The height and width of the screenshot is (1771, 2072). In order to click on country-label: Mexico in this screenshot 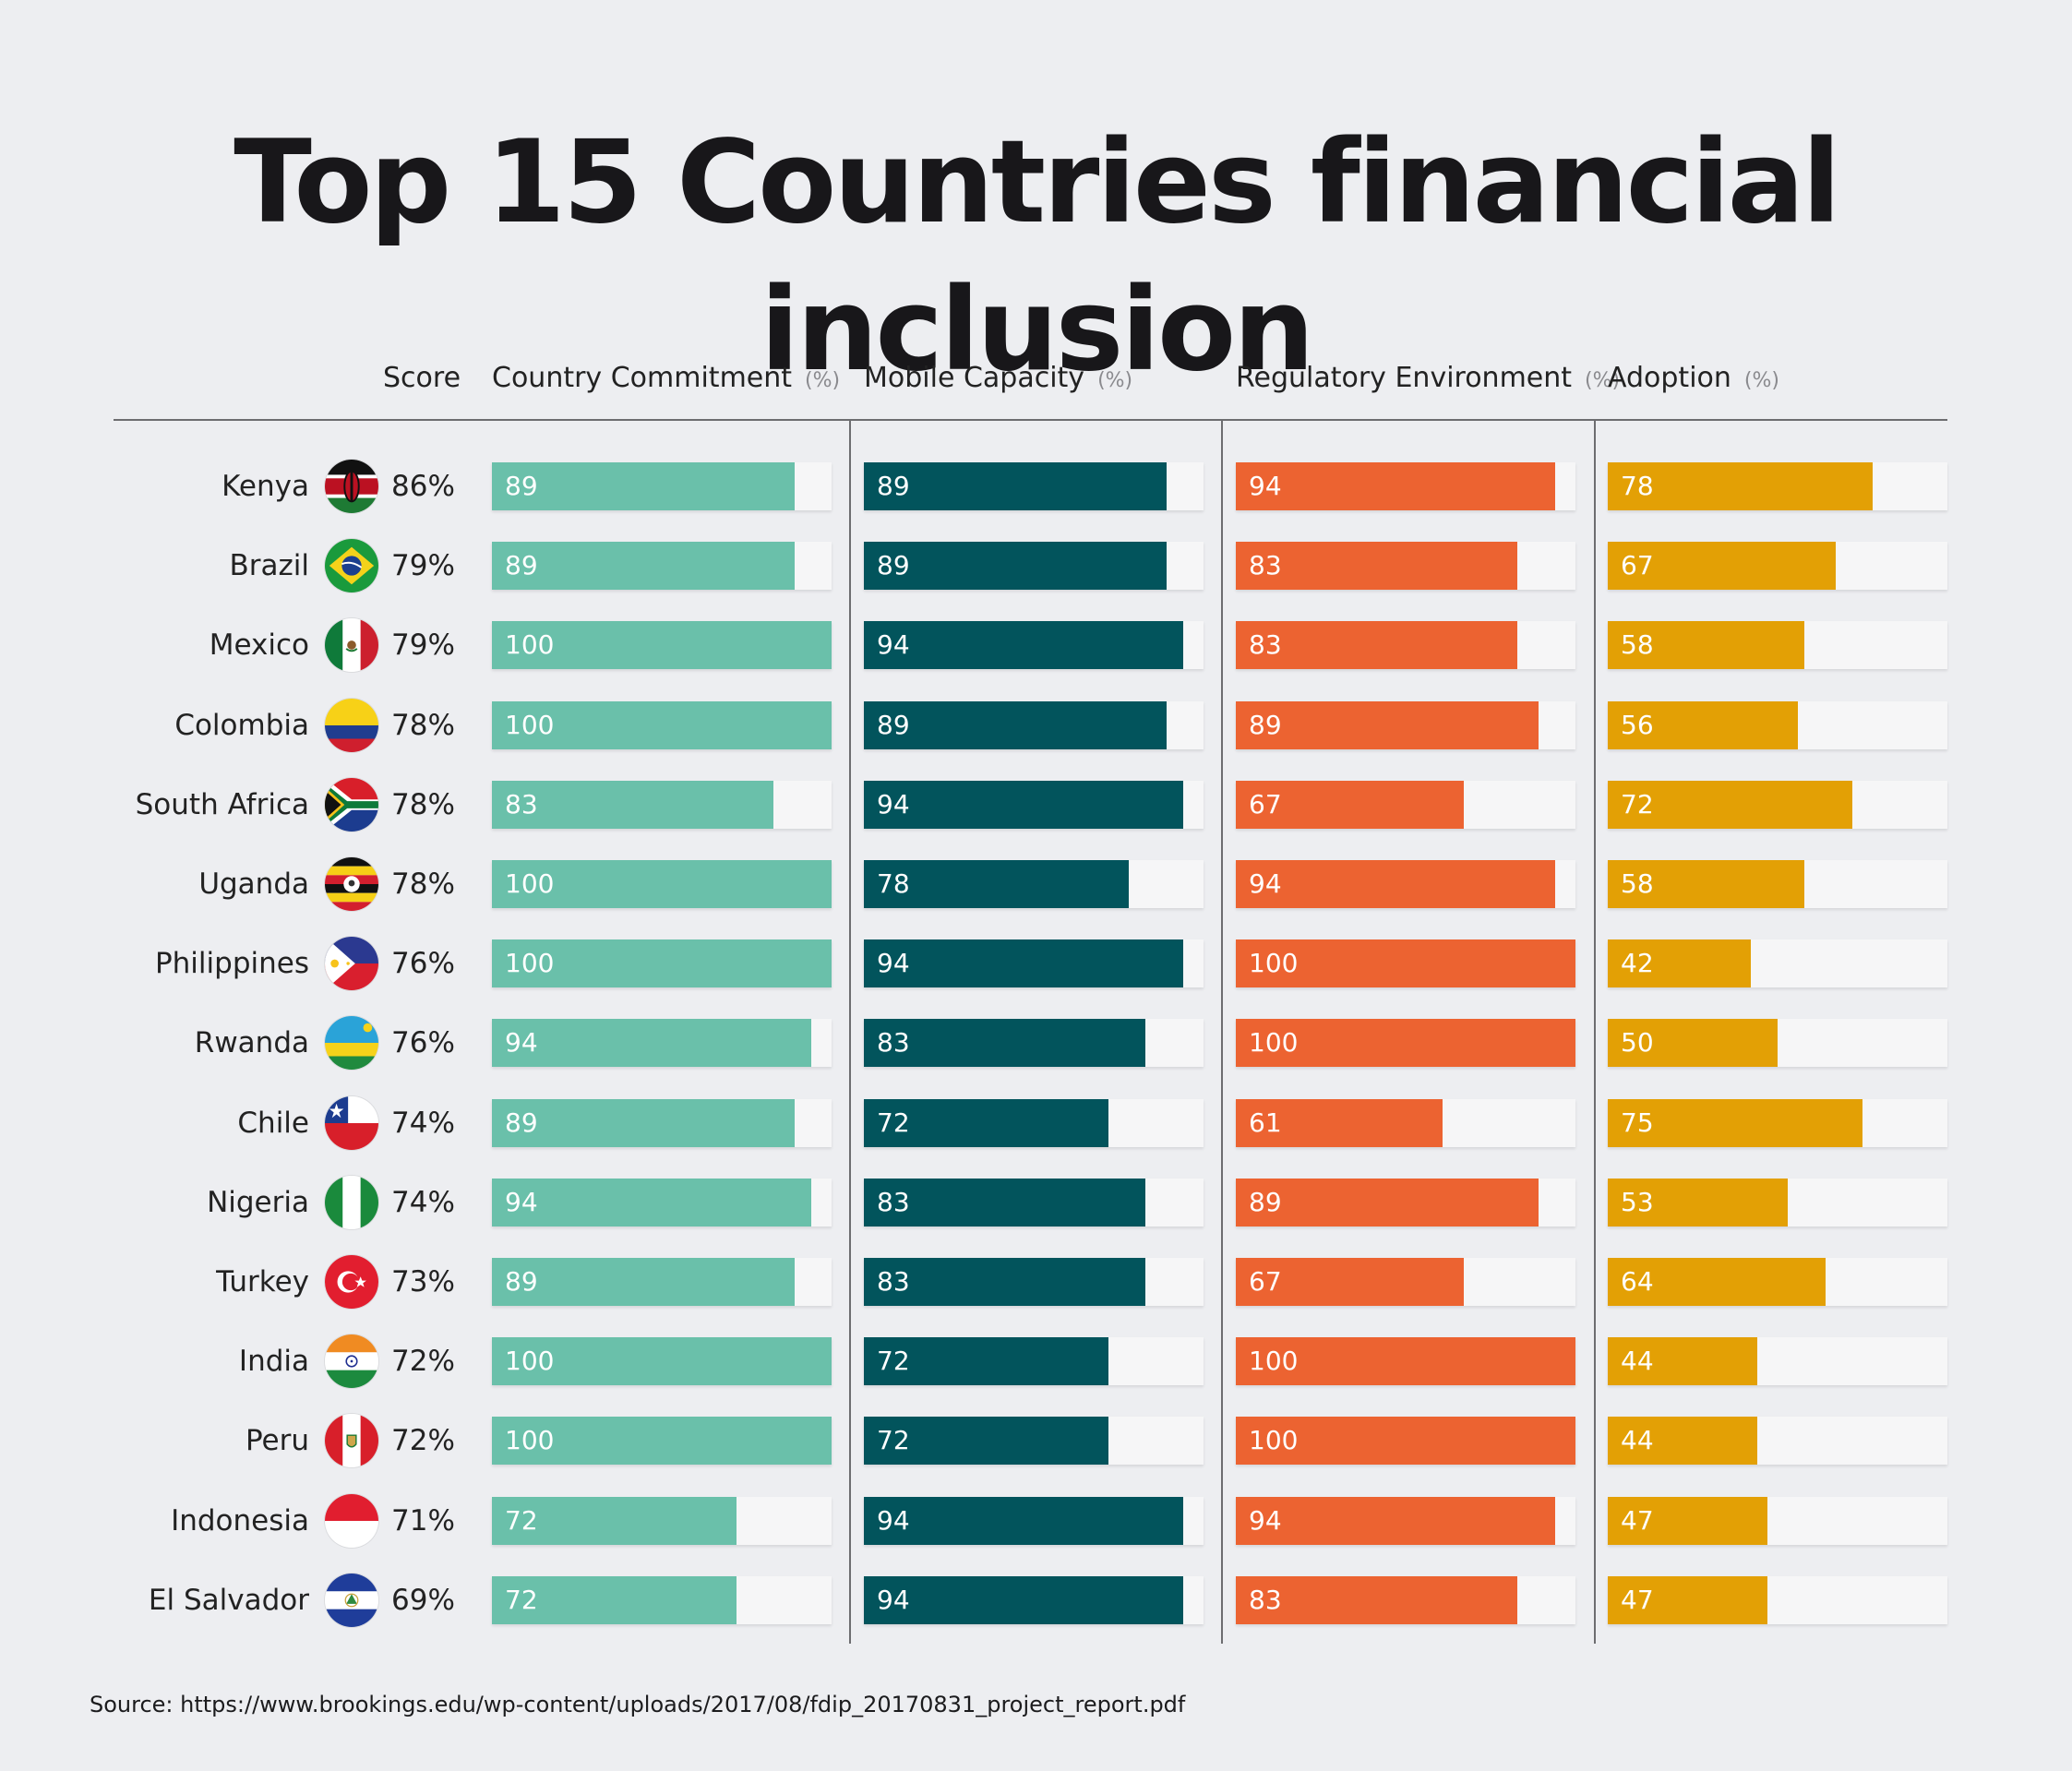, I will do `click(259, 645)`.